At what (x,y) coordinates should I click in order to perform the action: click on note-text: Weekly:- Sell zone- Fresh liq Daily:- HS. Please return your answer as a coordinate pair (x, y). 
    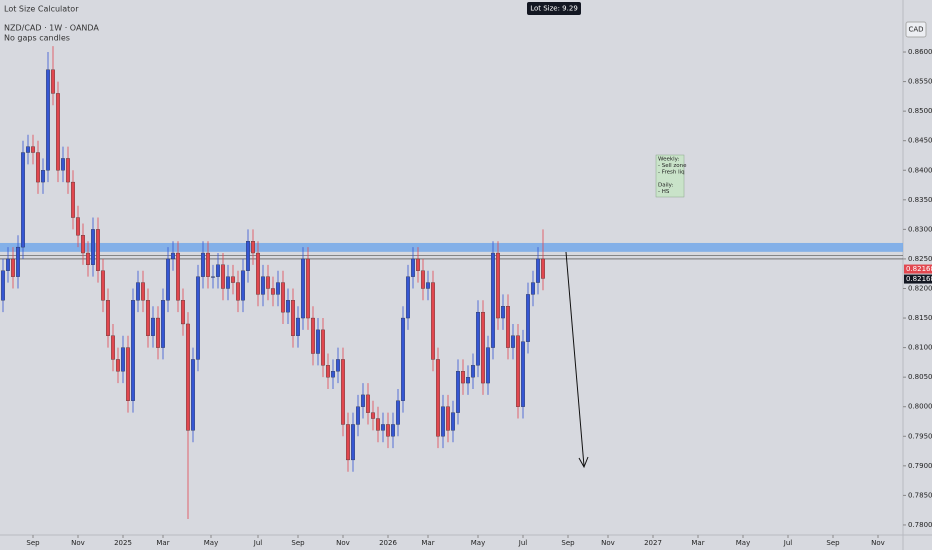
    Looking at the image, I should click on (672, 176).